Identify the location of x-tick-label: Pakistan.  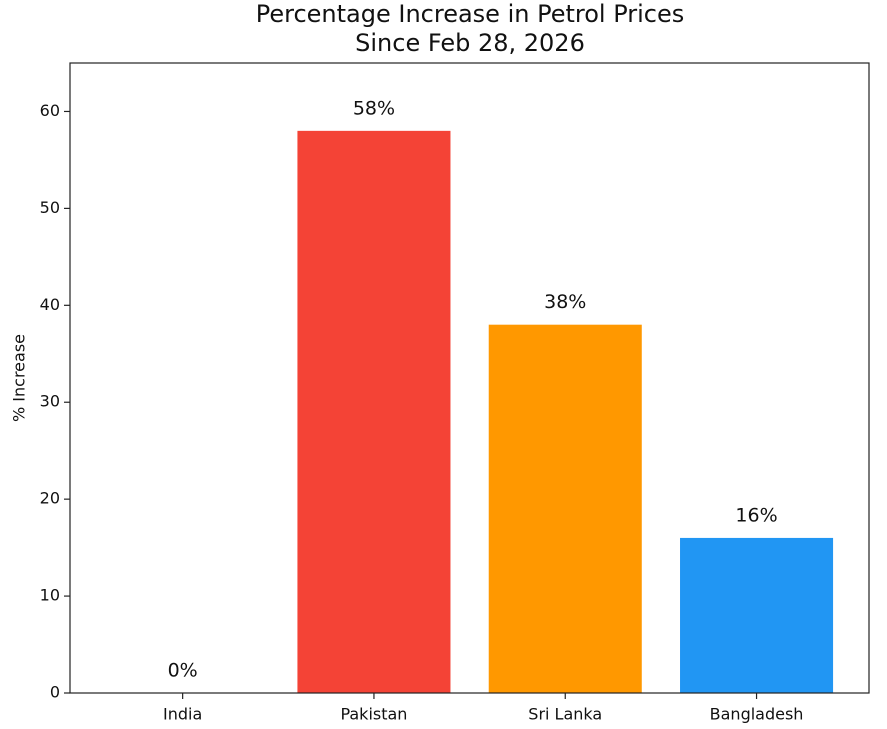
(373, 714).